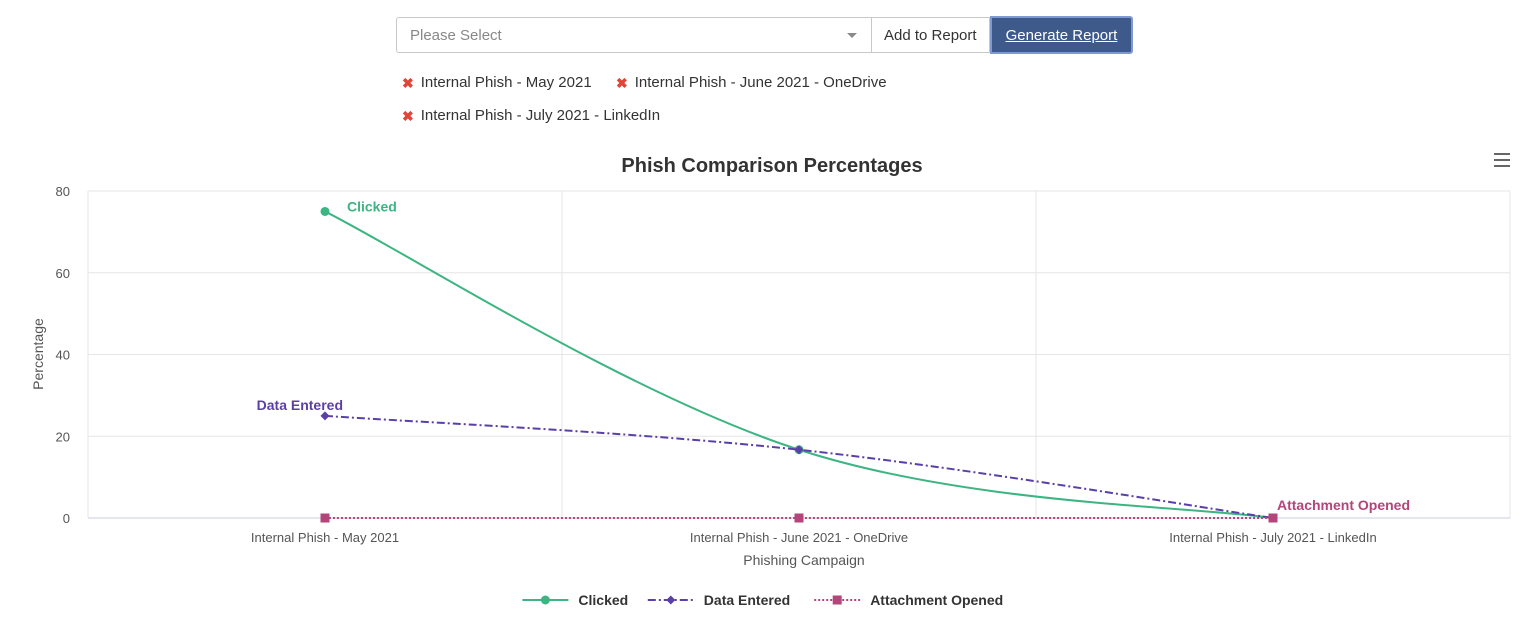 Image resolution: width=1530 pixels, height=635 pixels. Describe the element at coordinates (545, 600) in the screenshot. I see `legend-marker-clicked` at that location.